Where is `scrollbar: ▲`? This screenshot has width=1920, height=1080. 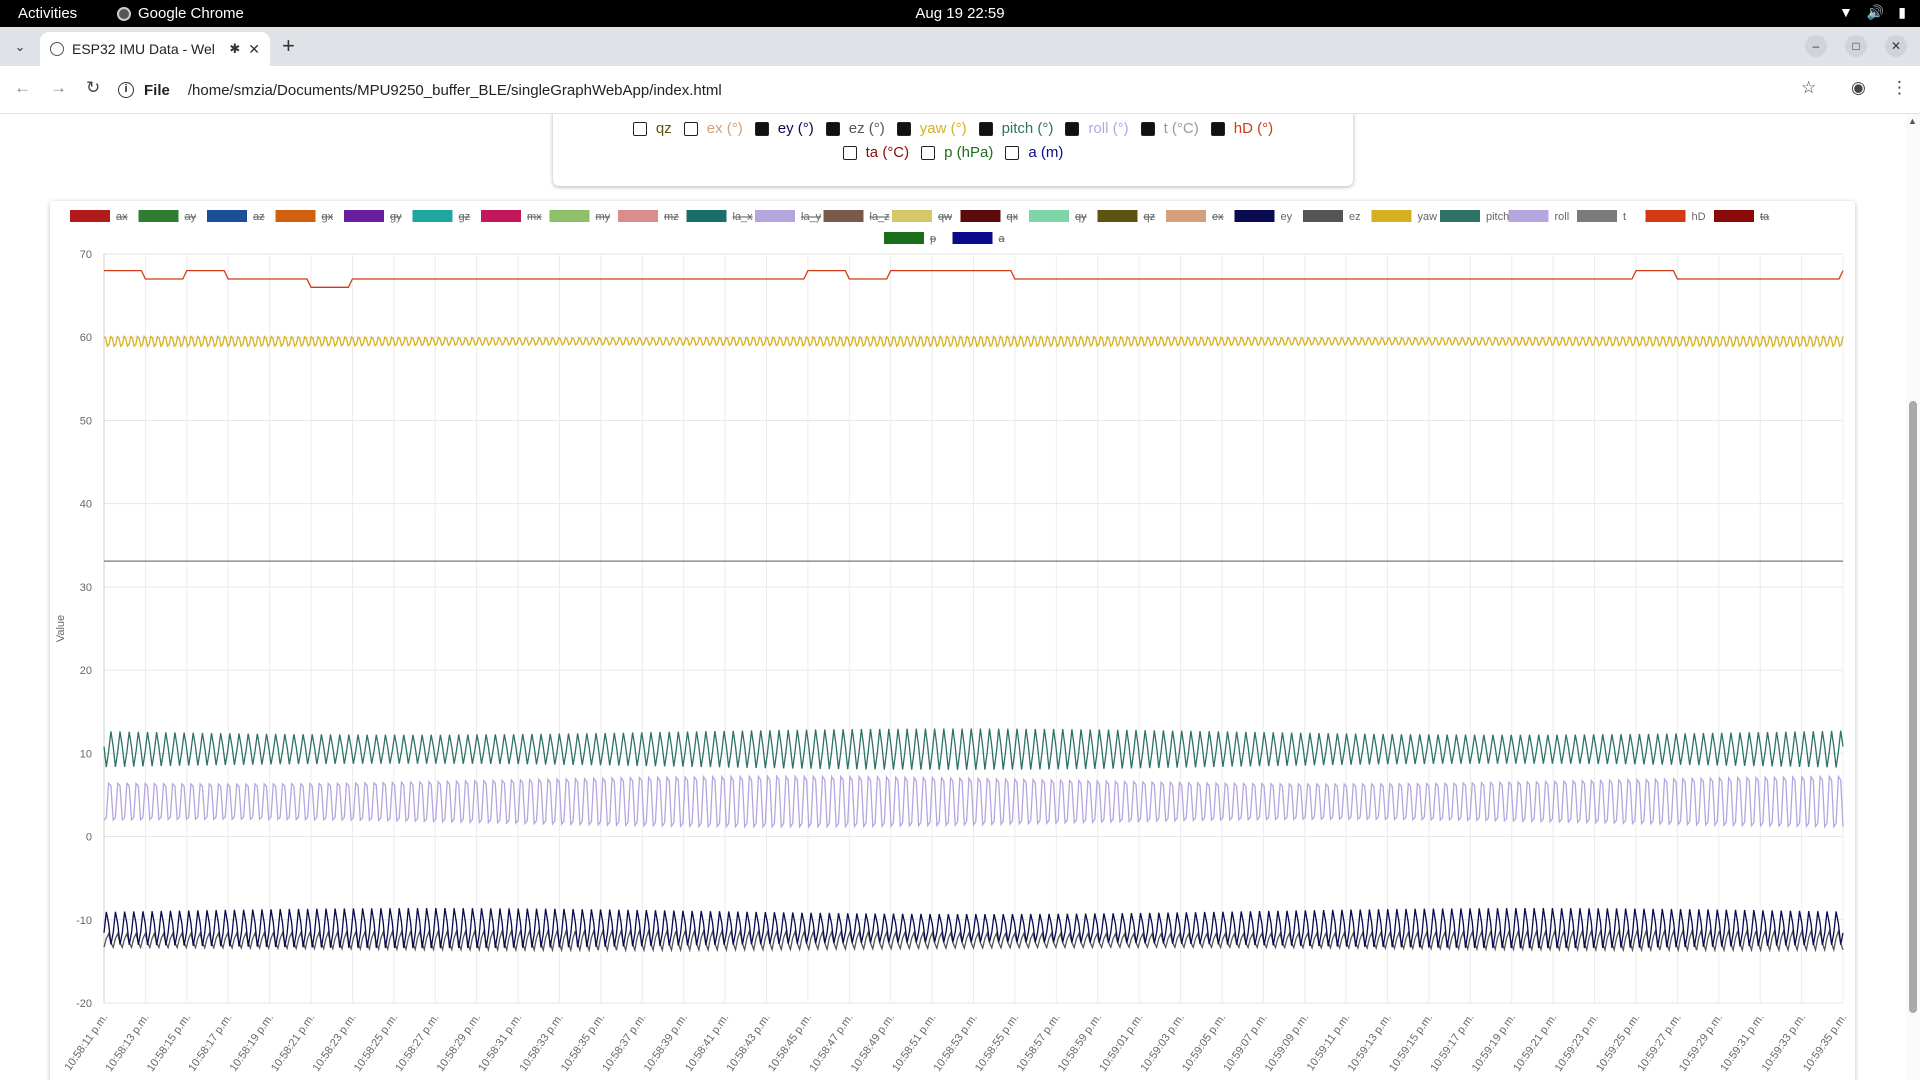
scrollbar: ▲ is located at coordinates (1913, 597).